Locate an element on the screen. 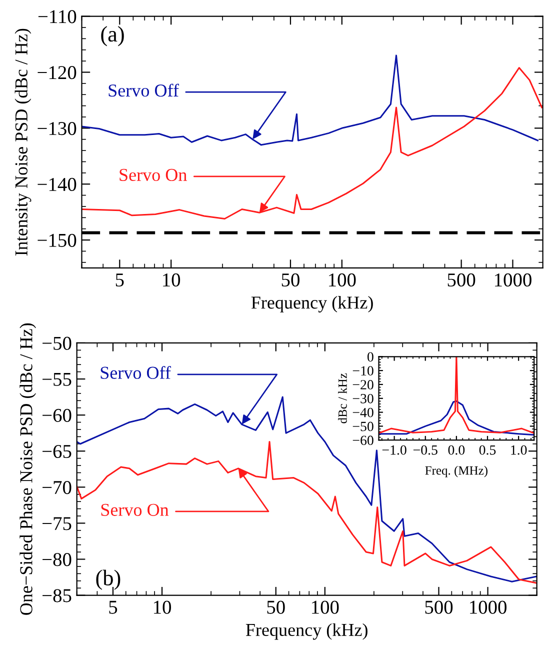 This screenshot has width=545, height=652. x-axis-title: Freq. (MHz) is located at coordinates (456, 472).